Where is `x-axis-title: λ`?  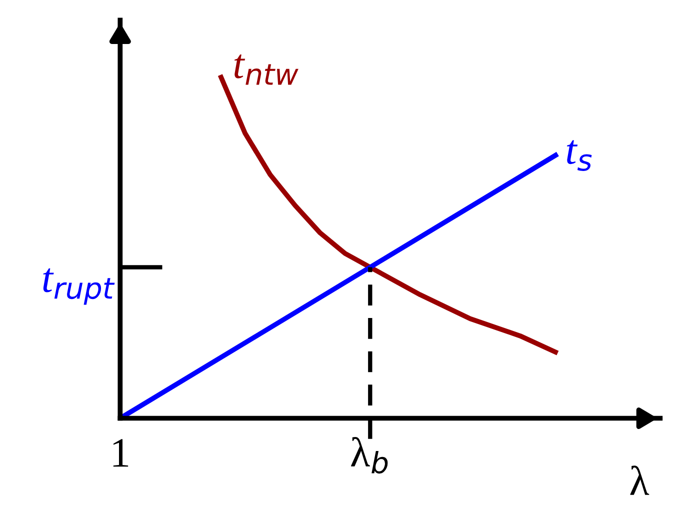 x-axis-title: λ is located at coordinates (640, 480).